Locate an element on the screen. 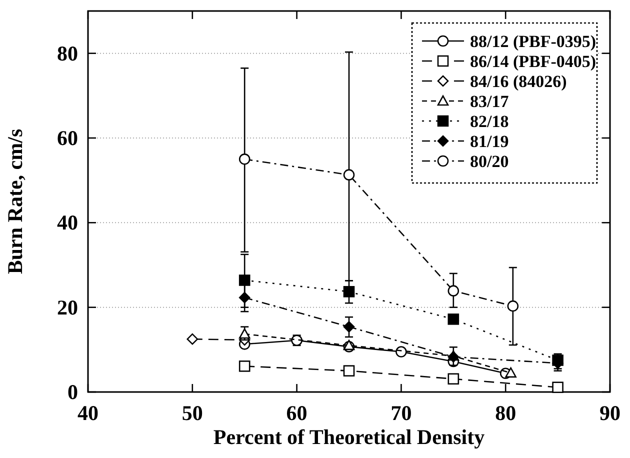 The width and height of the screenshot is (630, 458). x-axis-title: Percent of Theoretical Density is located at coordinates (349, 437).